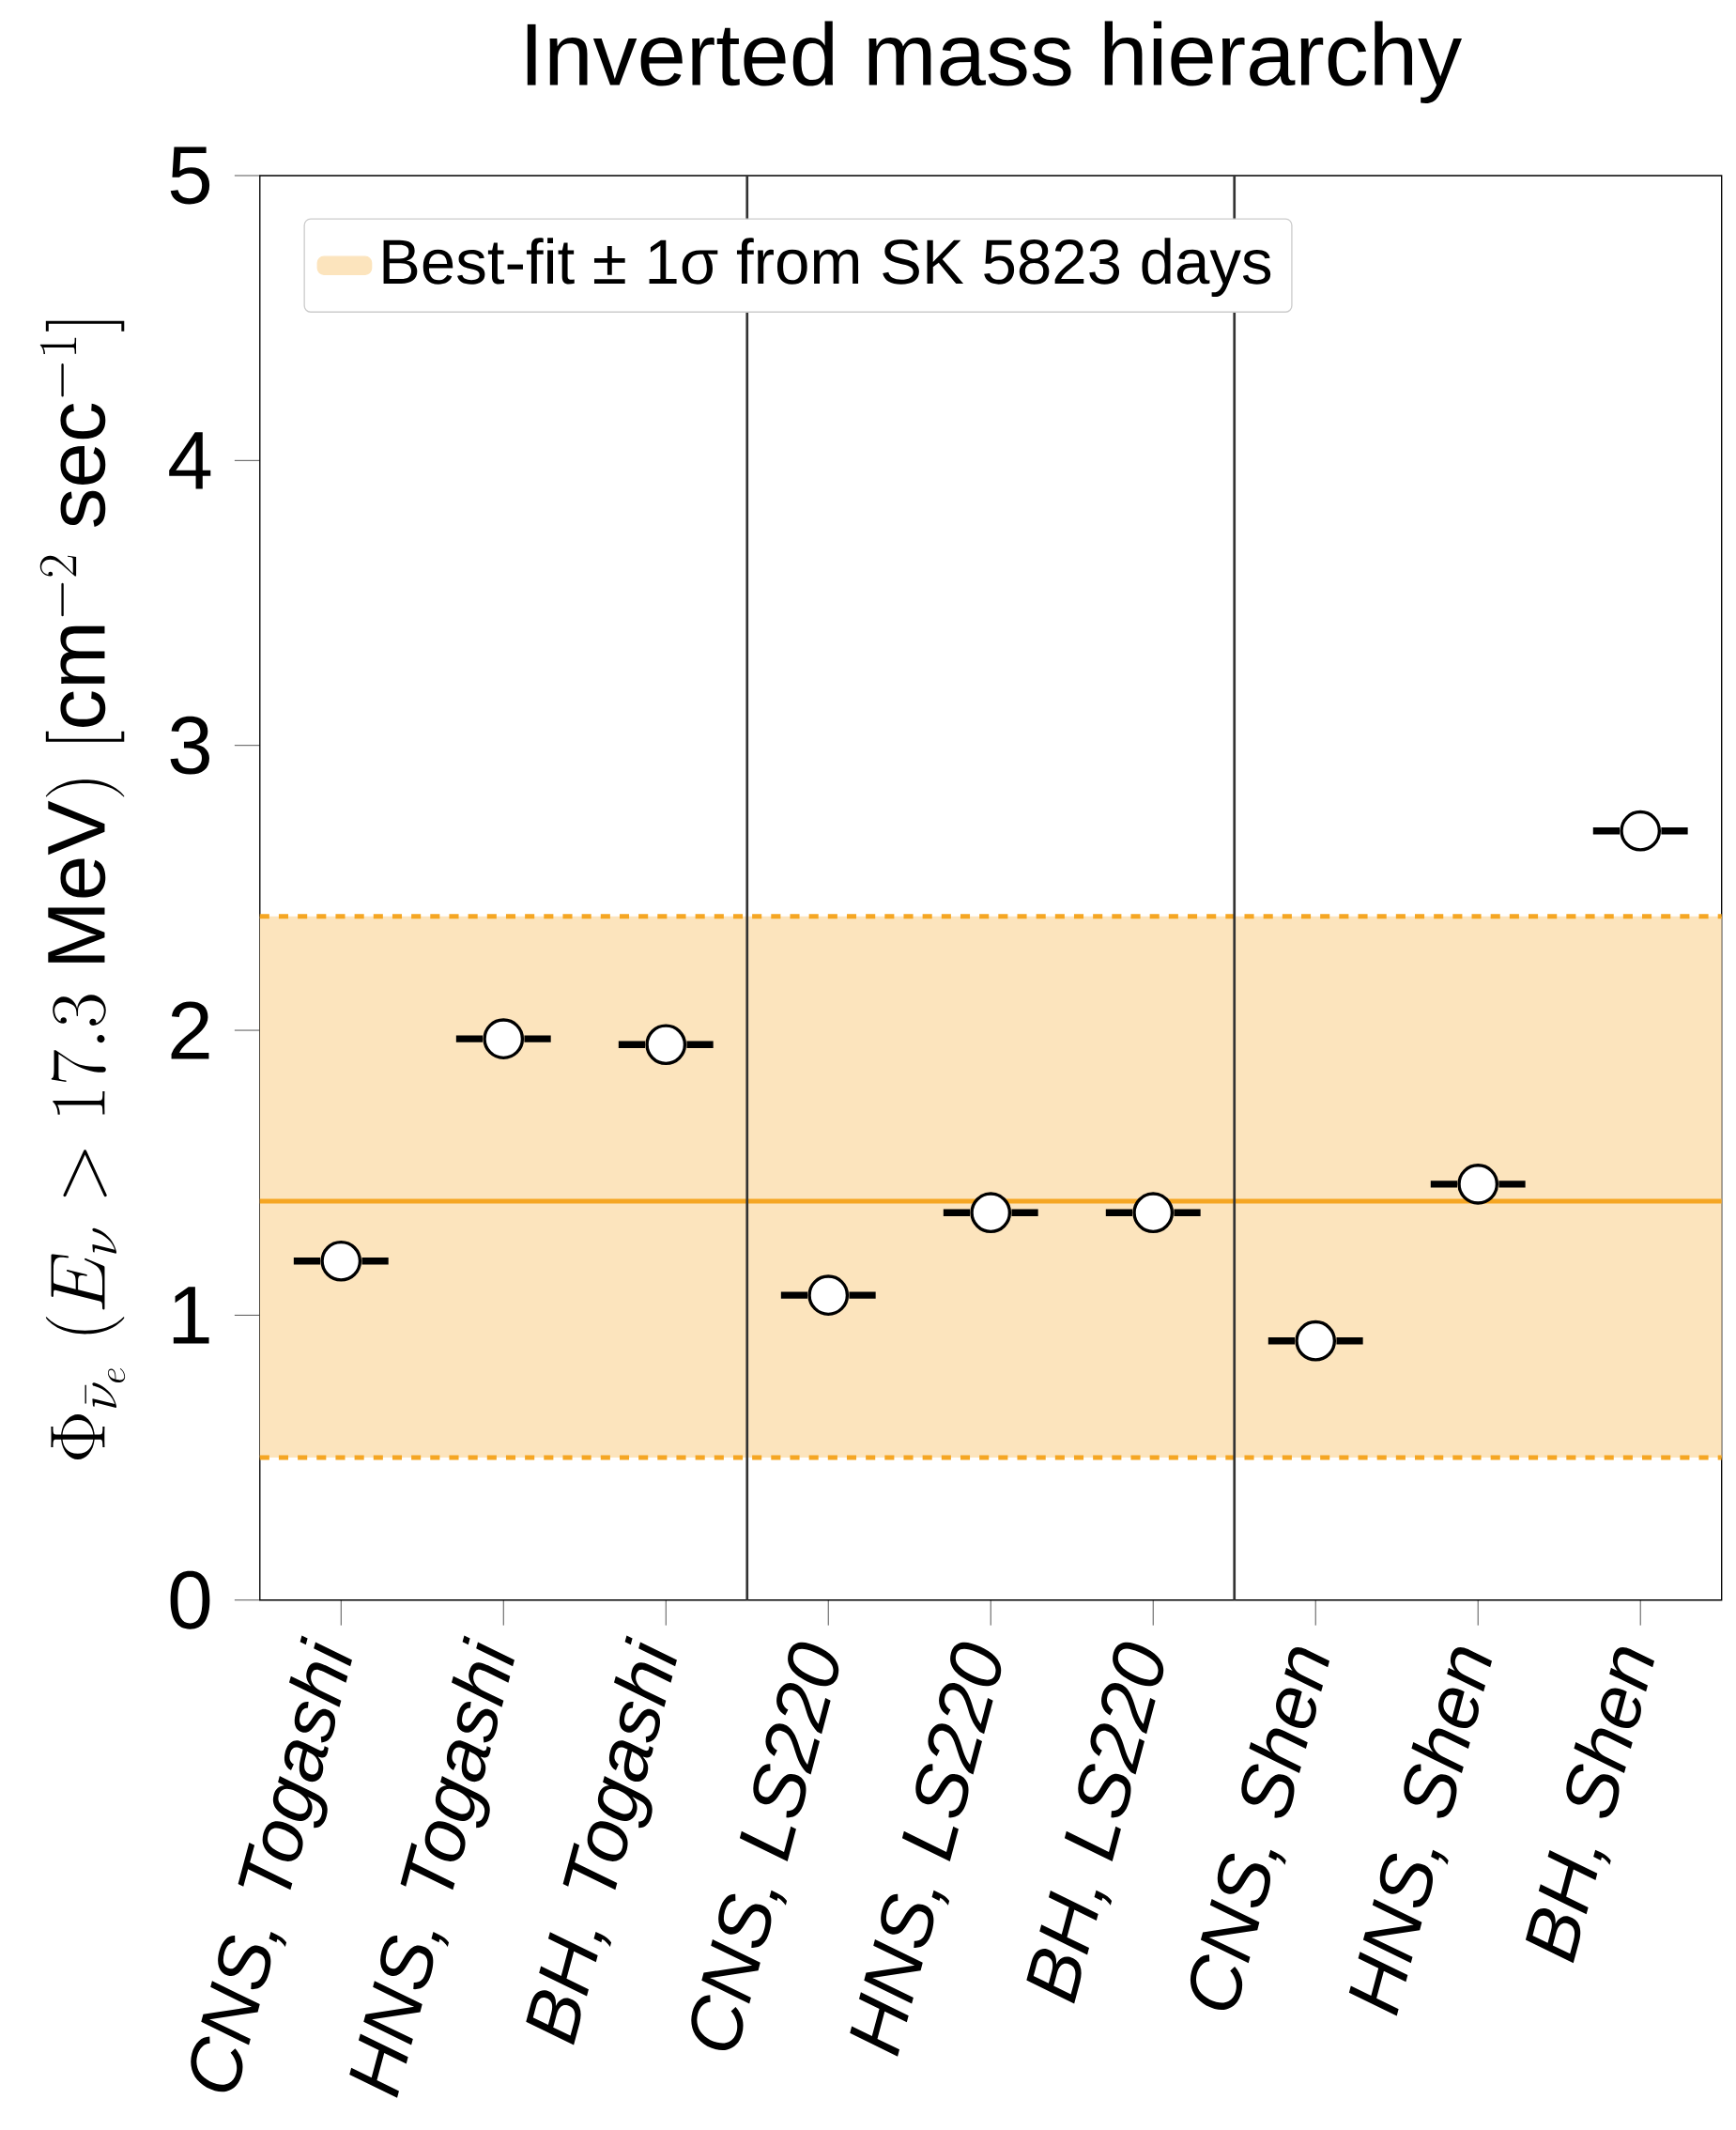 Image resolution: width=1736 pixels, height=2130 pixels. I want to click on y-tick-label: 1, so click(191, 1315).